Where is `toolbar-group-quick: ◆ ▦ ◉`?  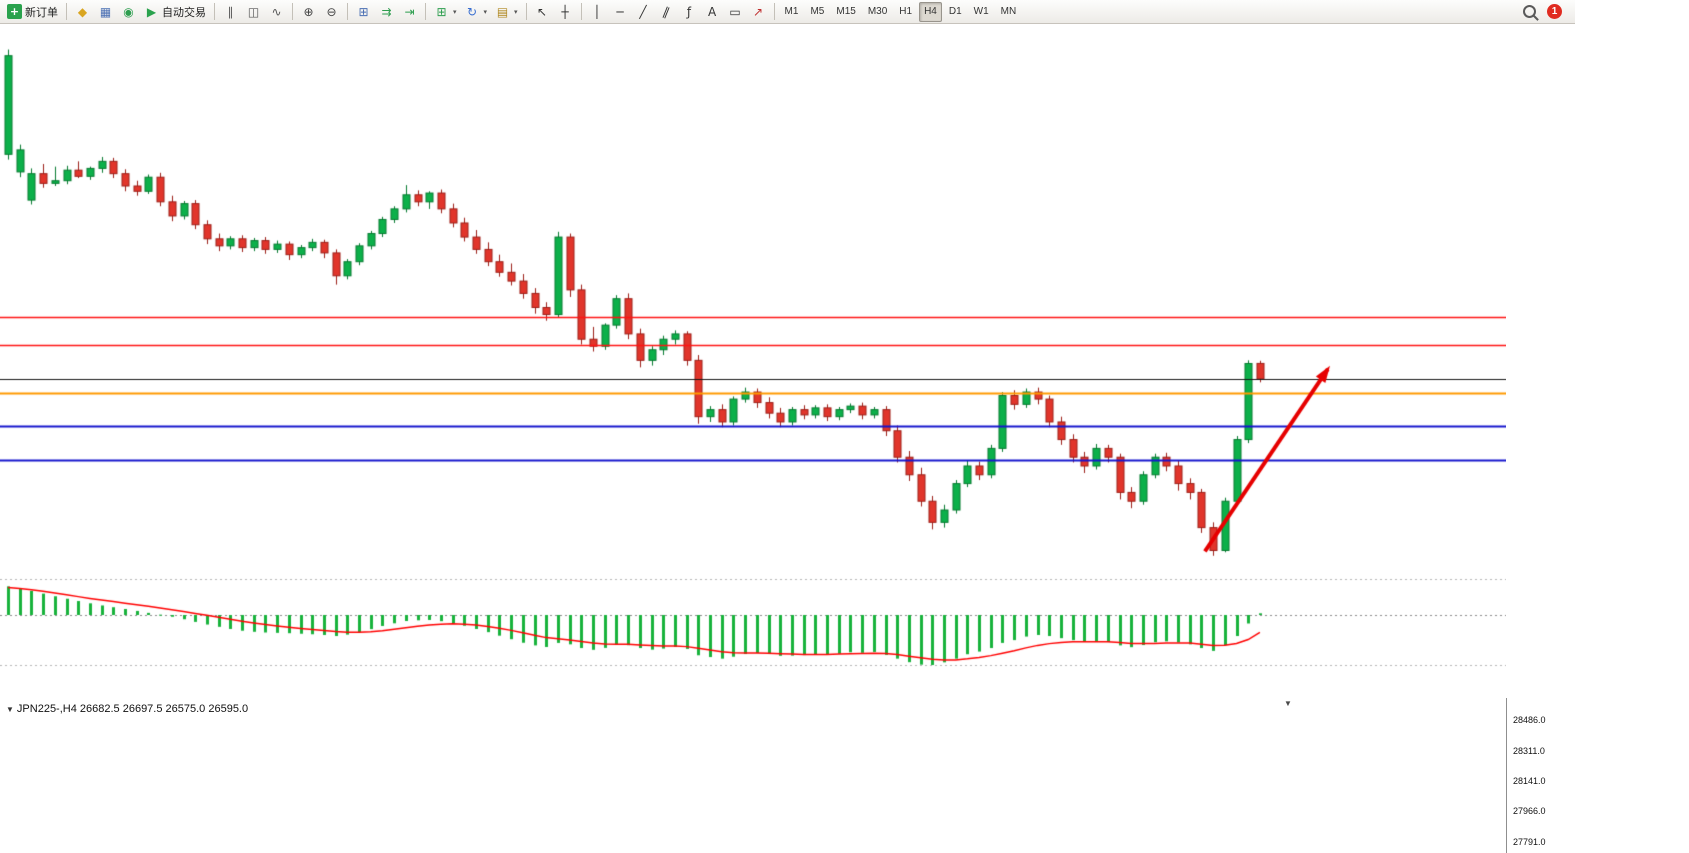
toolbar-group-quick: ◆ ▦ ◉ is located at coordinates (105, 12).